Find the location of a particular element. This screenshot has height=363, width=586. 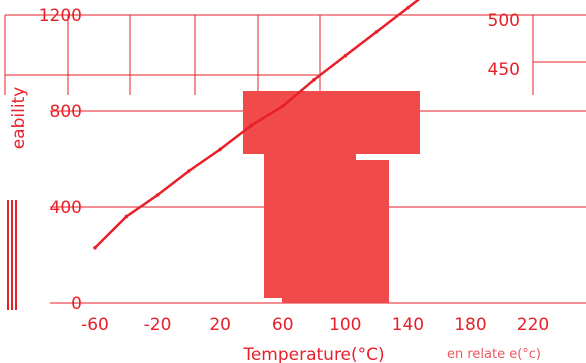

y-tick-label: 400 is located at coordinates (66, 208).